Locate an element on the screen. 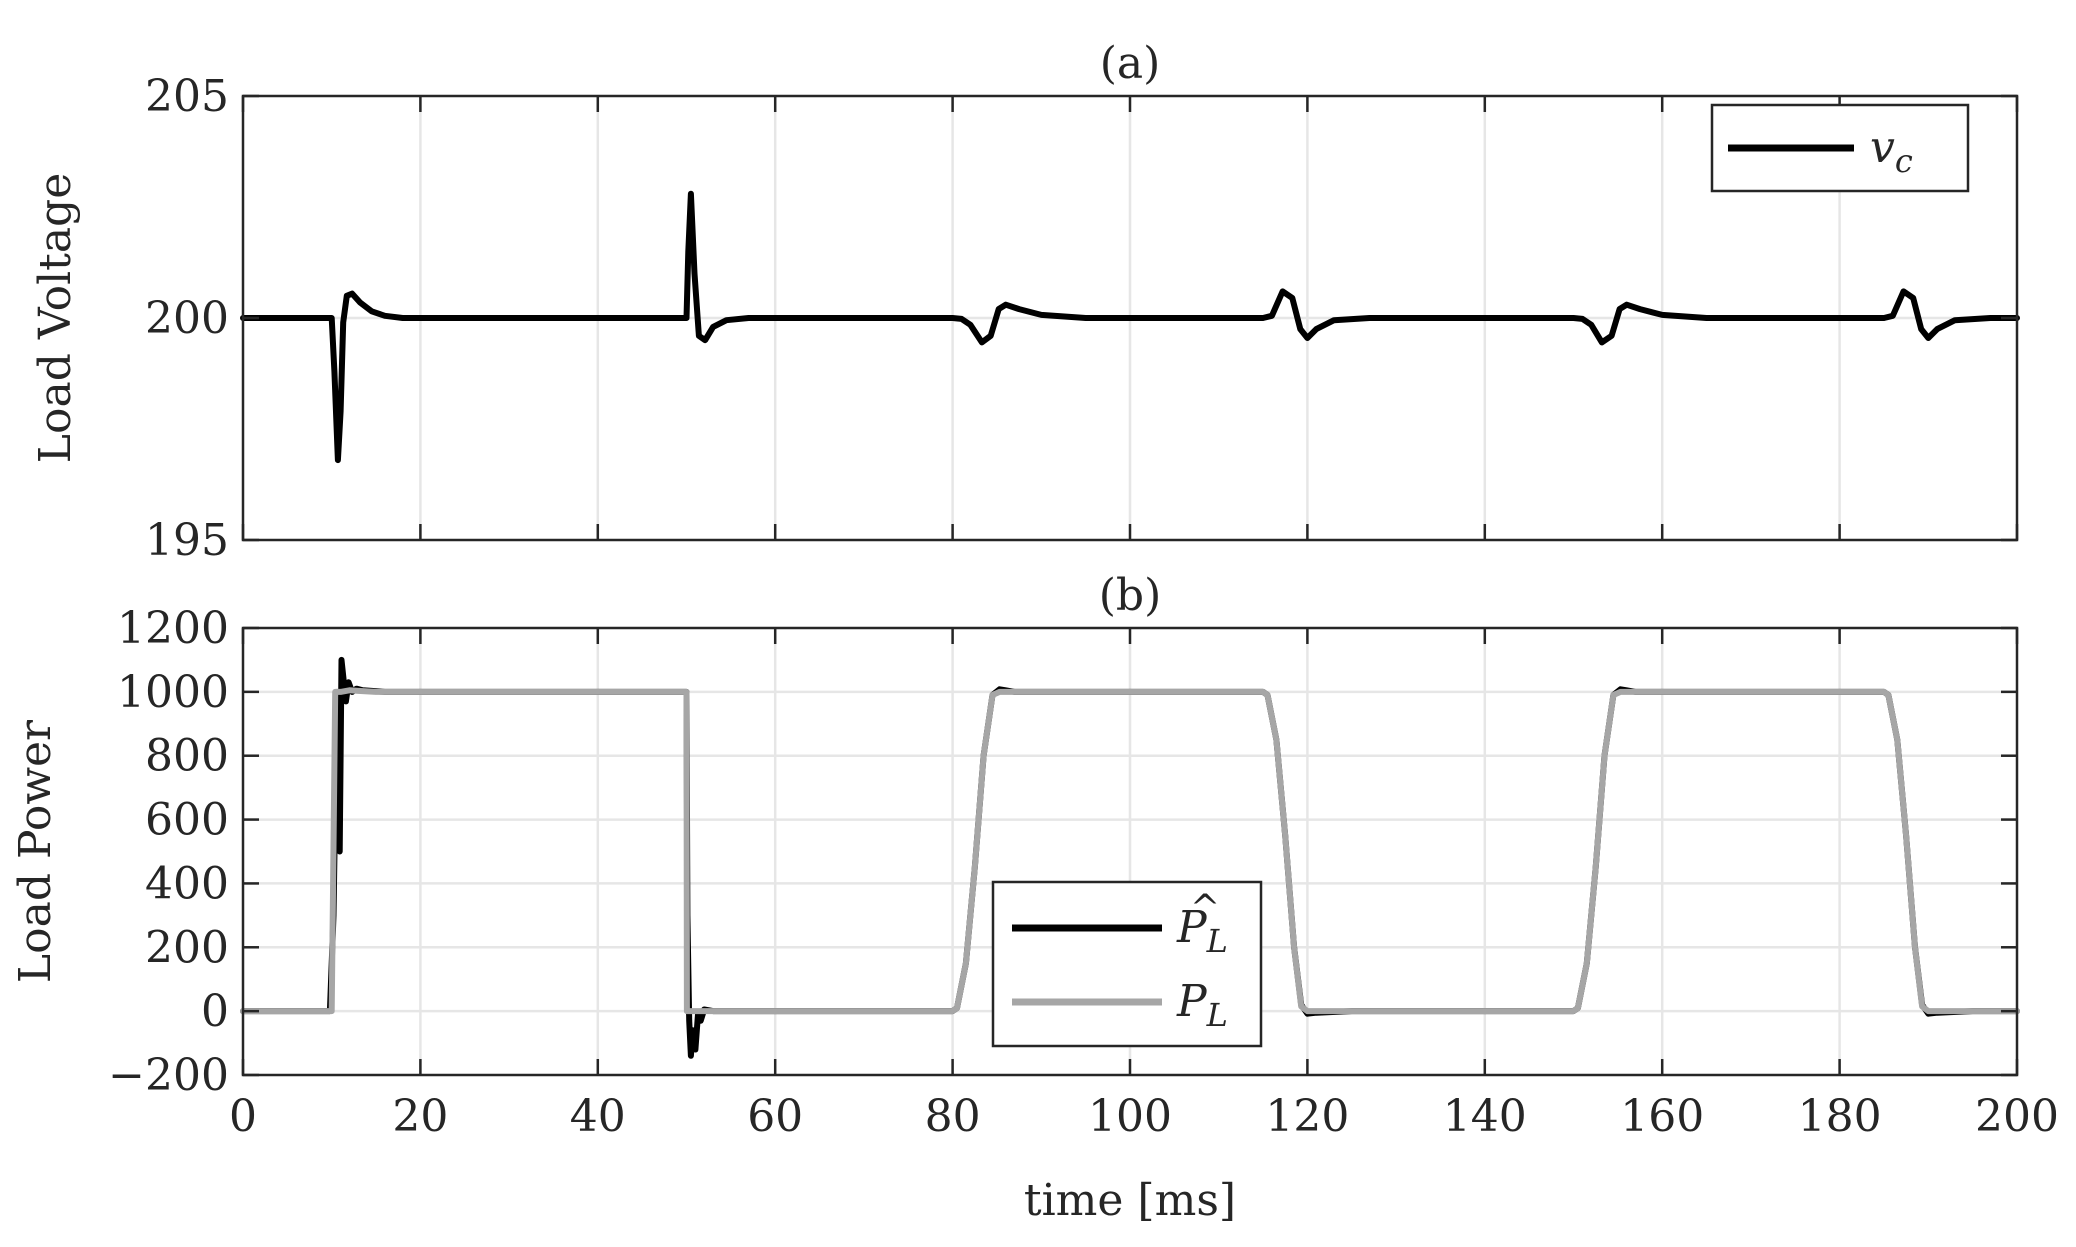 This screenshot has width=2076, height=1247. legend-label-p: PL is located at coordinates (1202, 1005).